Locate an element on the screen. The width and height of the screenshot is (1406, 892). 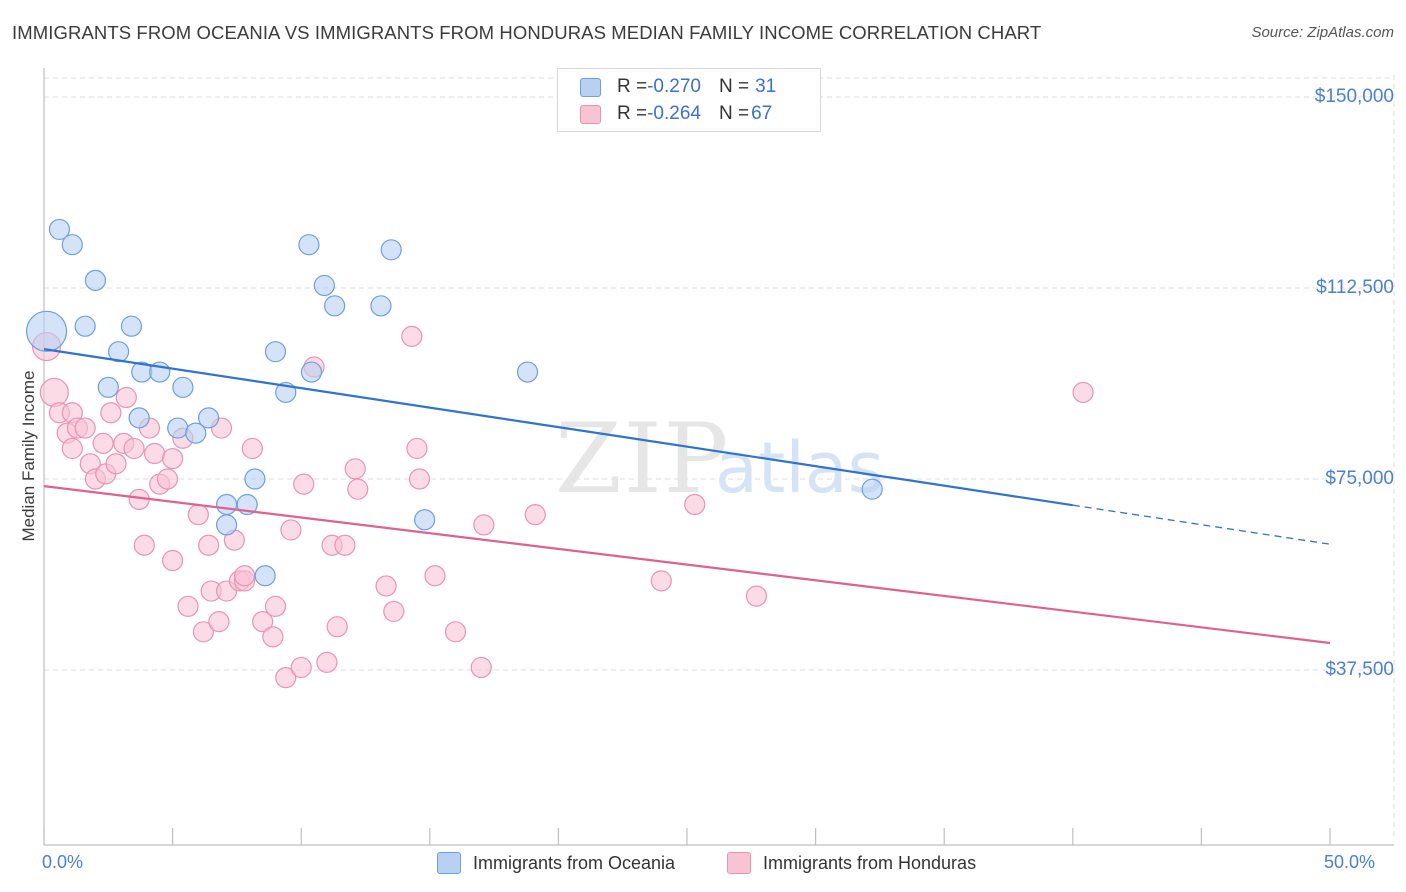
bottom-legend-honduras: Immigrants from Honduras is located at coordinates (851, 863).